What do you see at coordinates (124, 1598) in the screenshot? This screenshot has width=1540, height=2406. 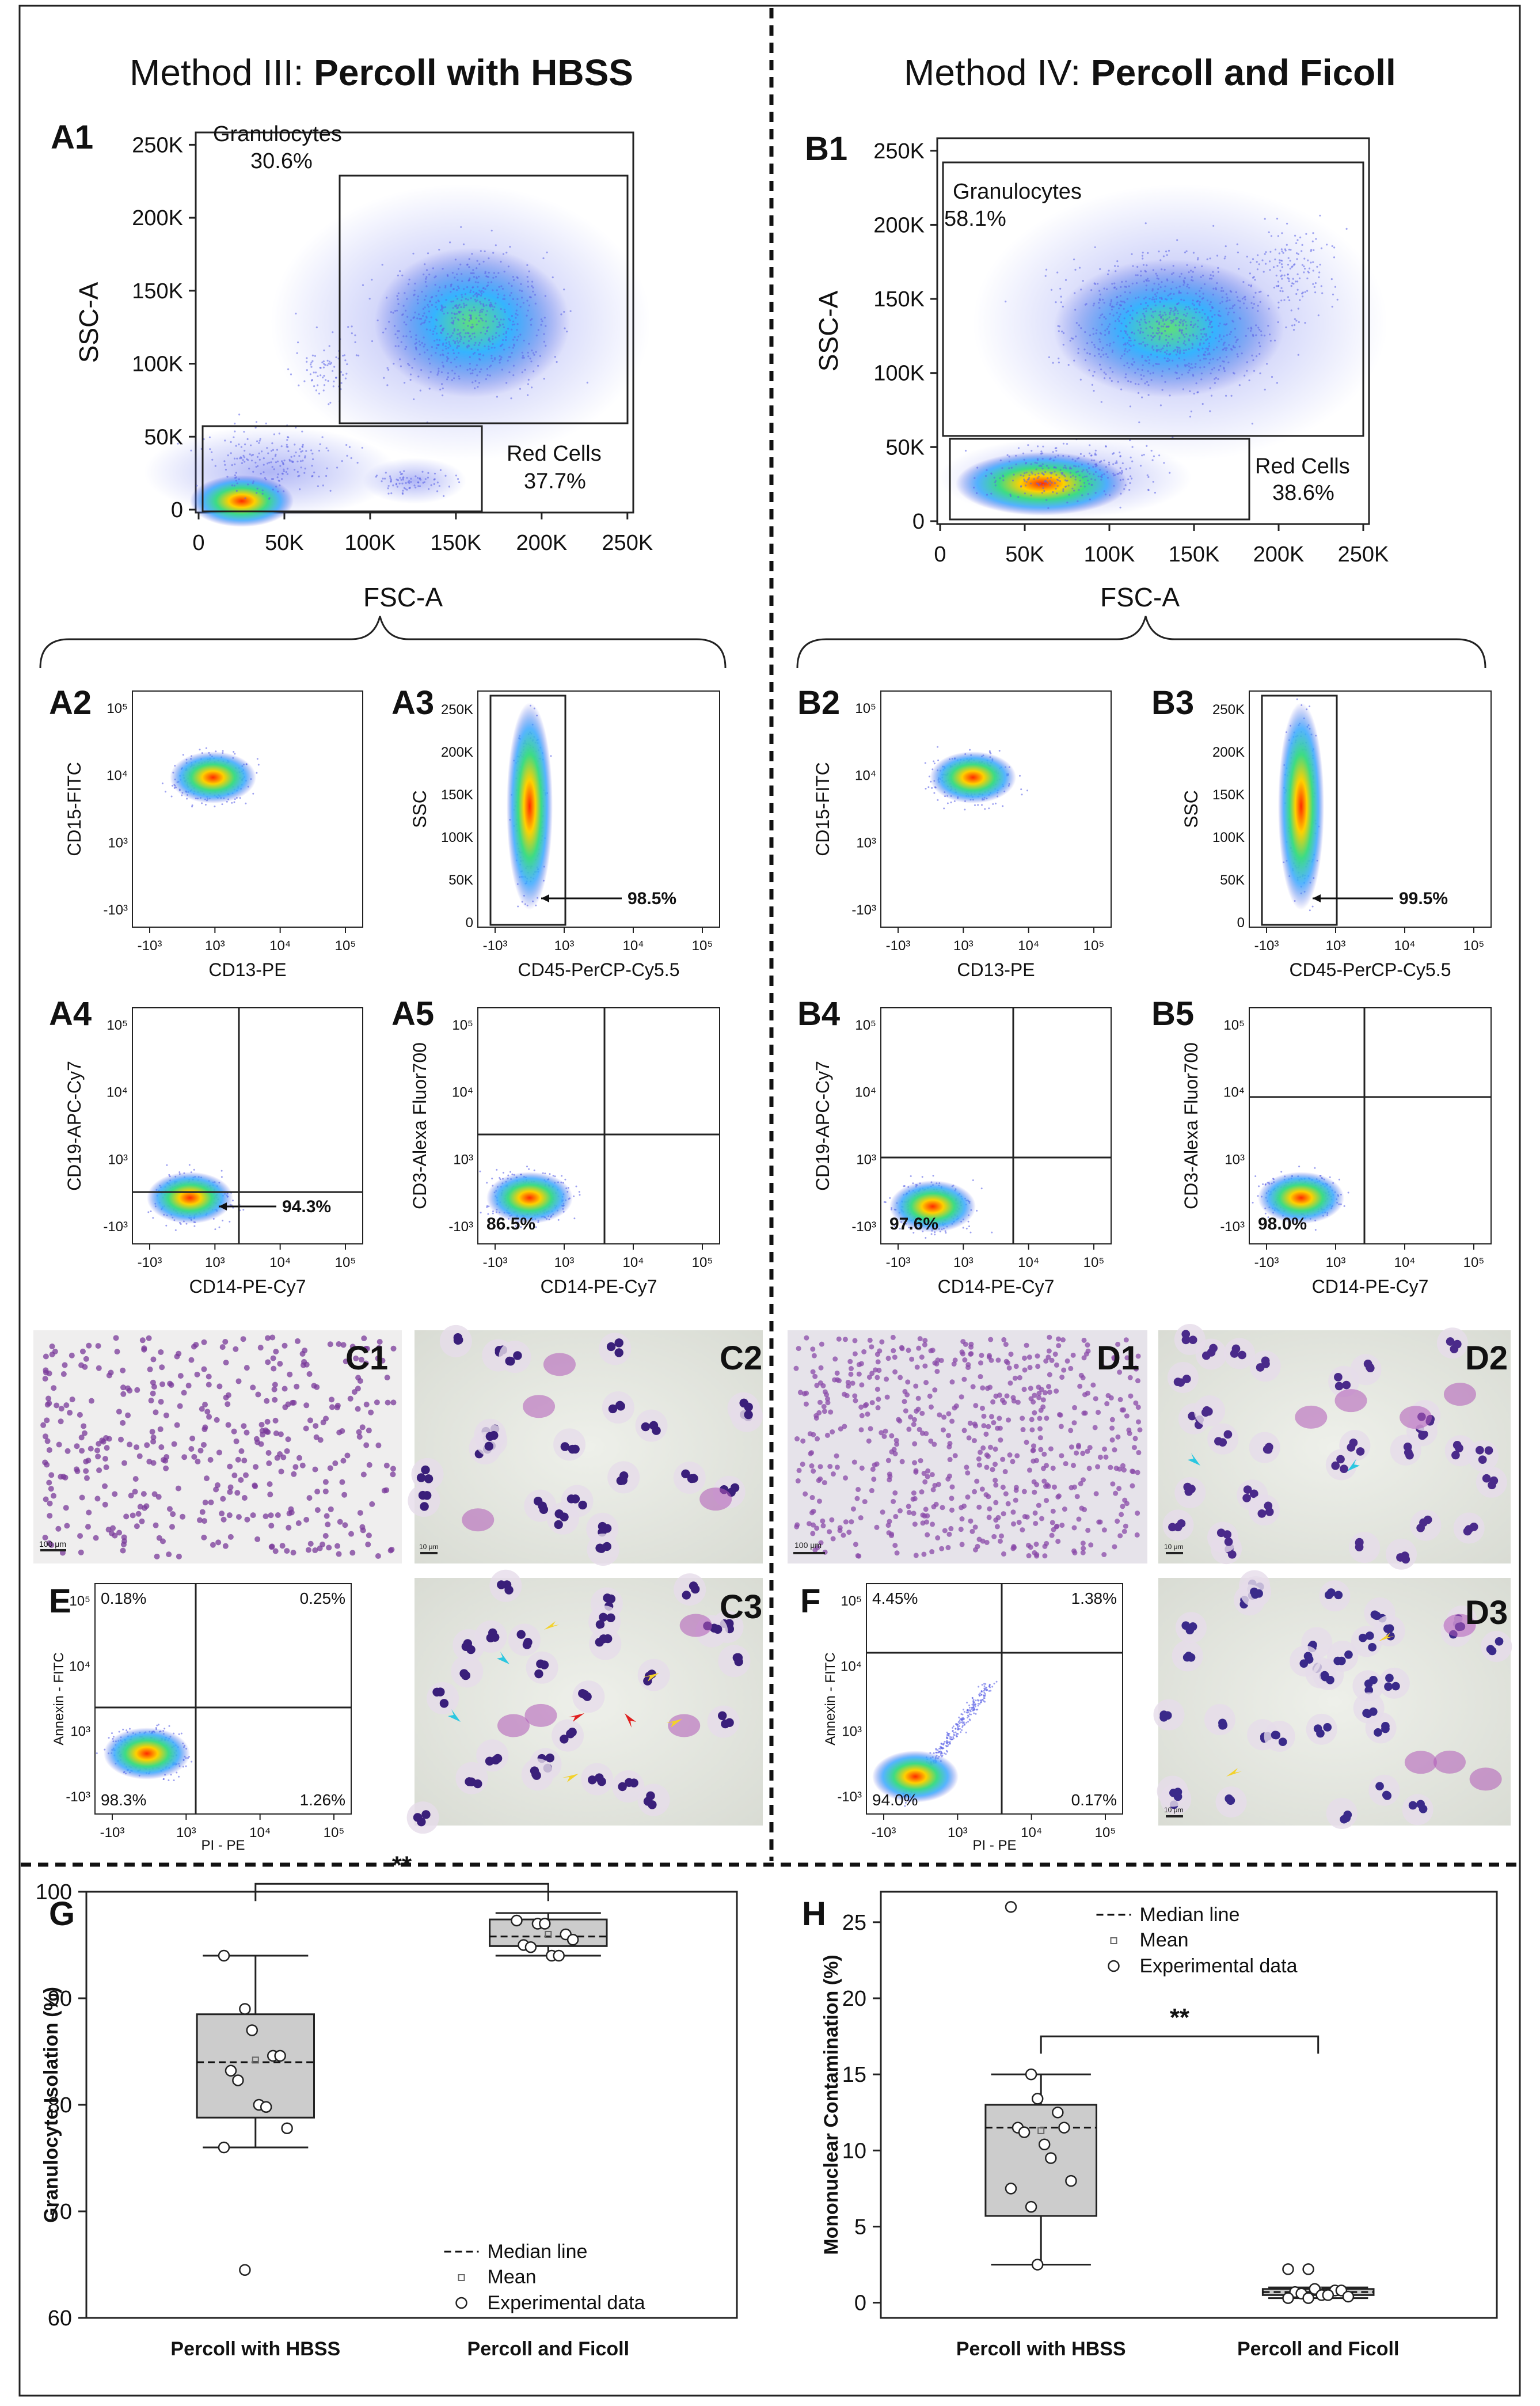 I see `quad-ul-E: 0.18%` at bounding box center [124, 1598].